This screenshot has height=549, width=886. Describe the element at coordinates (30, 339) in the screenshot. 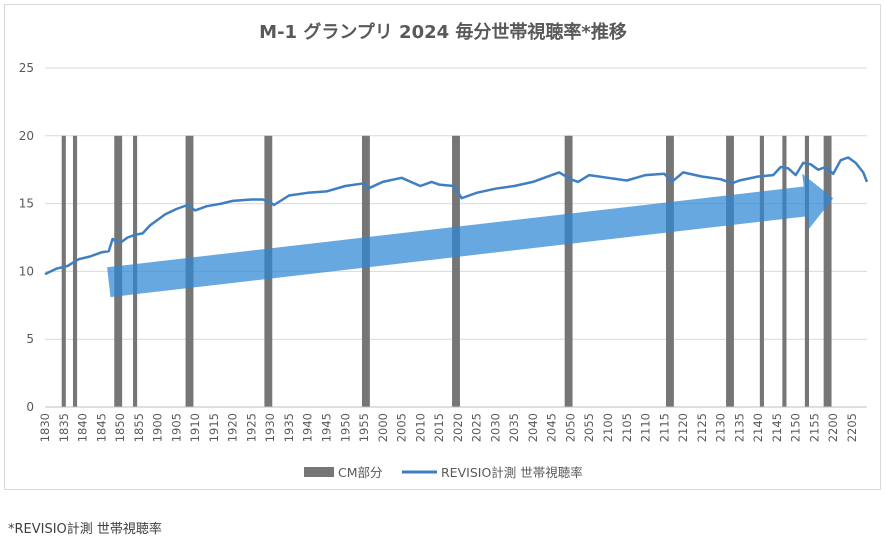

I see `y-tick-label: 5` at that location.